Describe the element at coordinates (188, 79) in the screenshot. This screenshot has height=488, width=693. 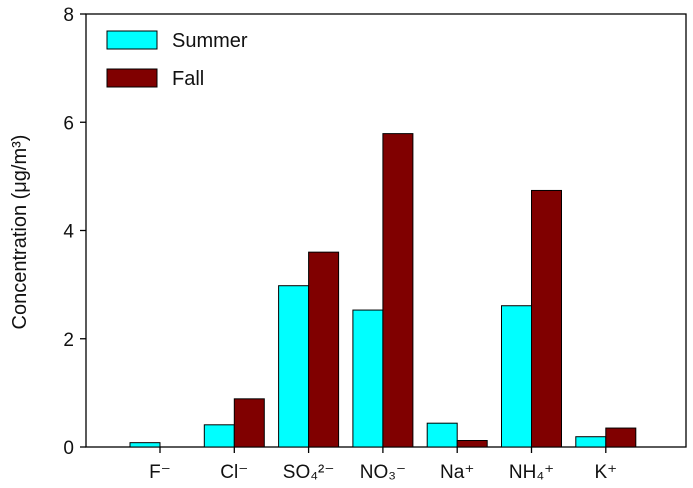
I see `legend-label: Fall` at that location.